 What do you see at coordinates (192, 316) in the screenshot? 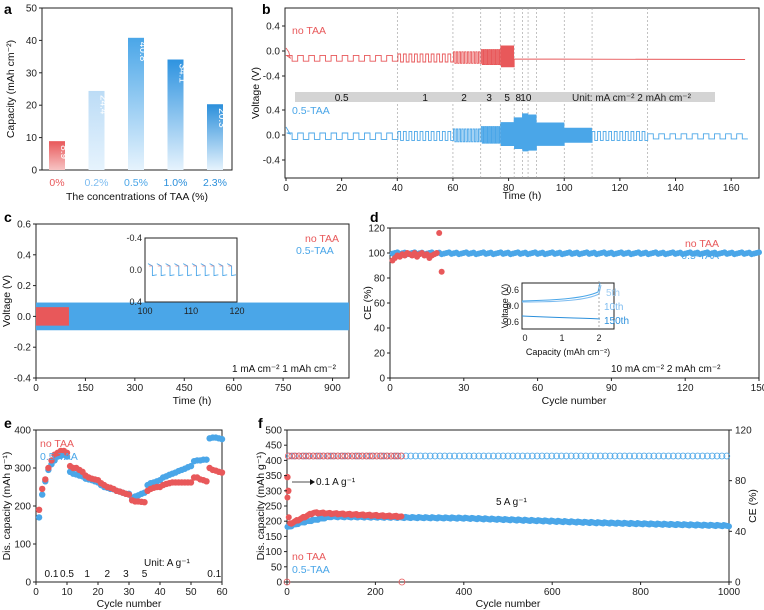
I see `panel-c-series-taa` at bounding box center [192, 316].